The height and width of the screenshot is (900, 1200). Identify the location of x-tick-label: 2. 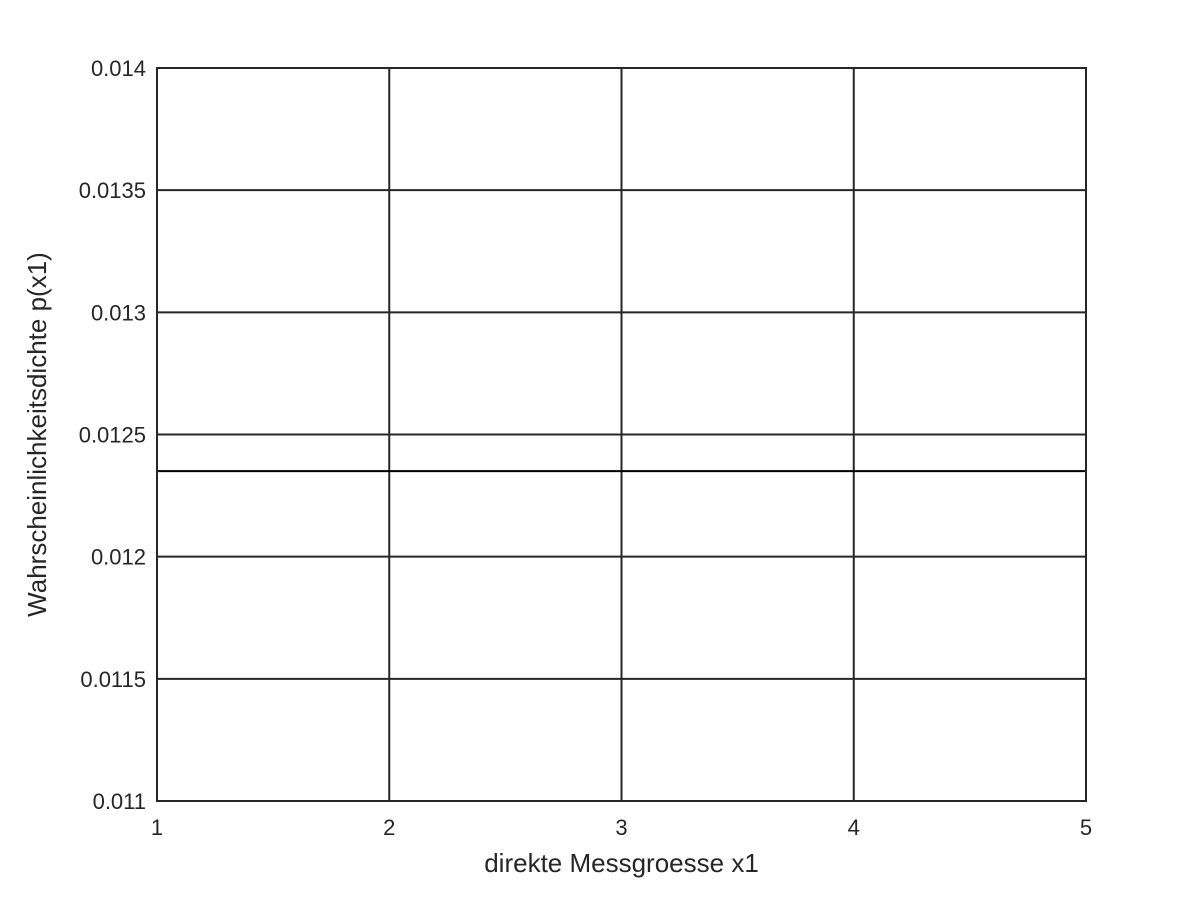
(389, 827).